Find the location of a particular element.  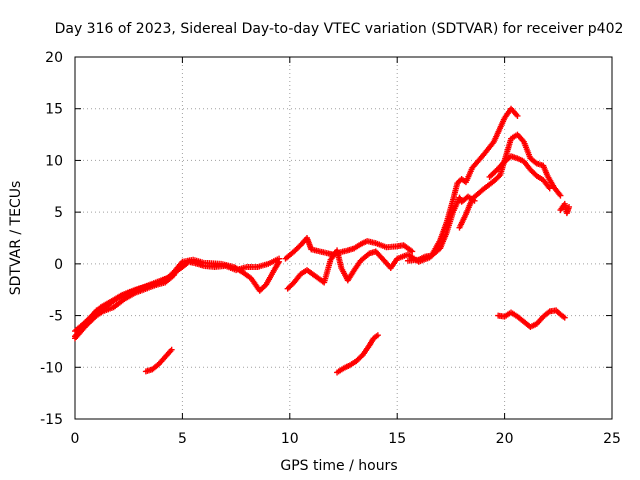

y-tick-label: 15 is located at coordinates (54, 110).